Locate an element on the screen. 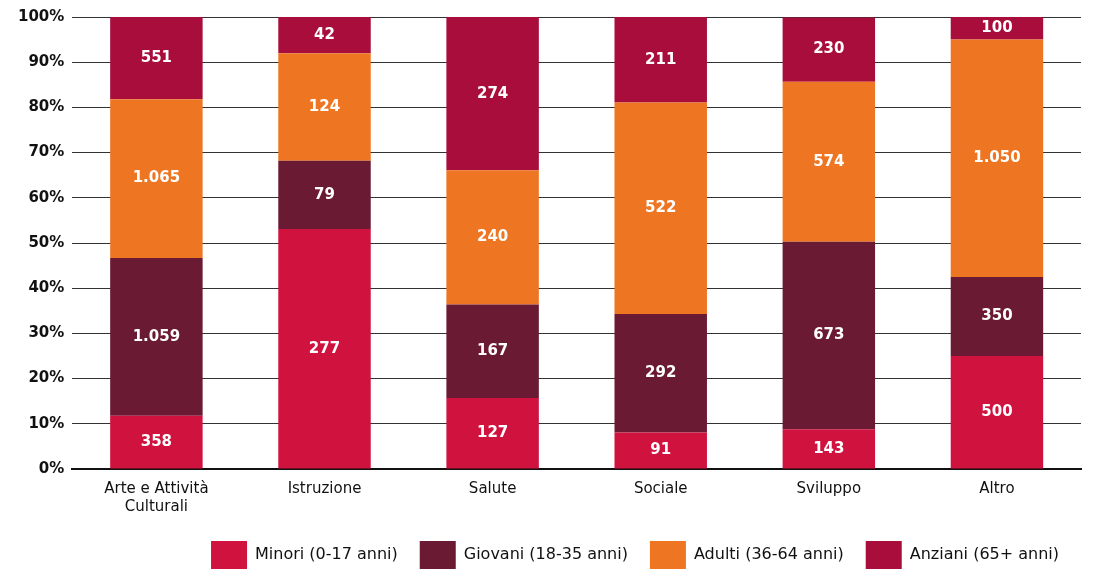 The height and width of the screenshot is (579, 1093). annotation: 167 is located at coordinates (492, 350).